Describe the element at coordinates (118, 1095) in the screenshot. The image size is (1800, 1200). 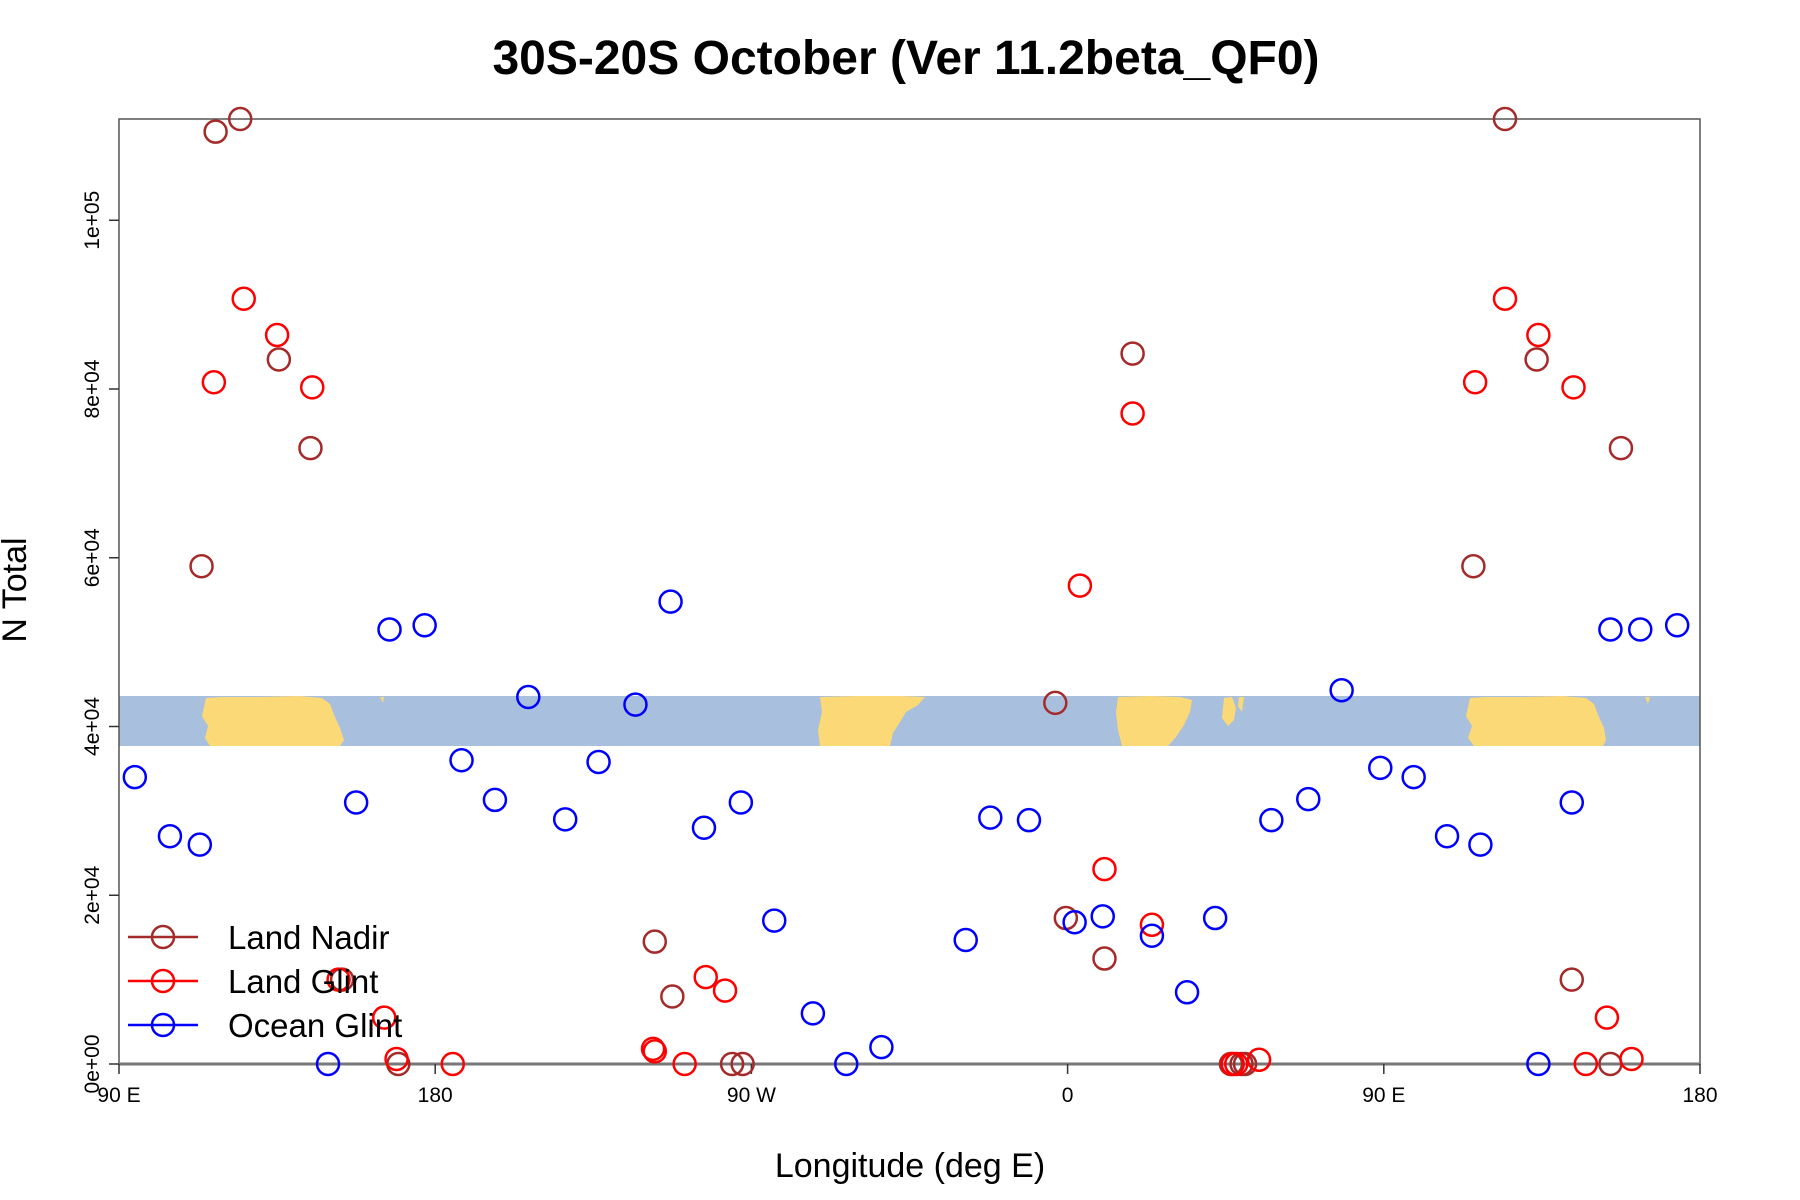
I see `x-tick-label: 90 E` at that location.